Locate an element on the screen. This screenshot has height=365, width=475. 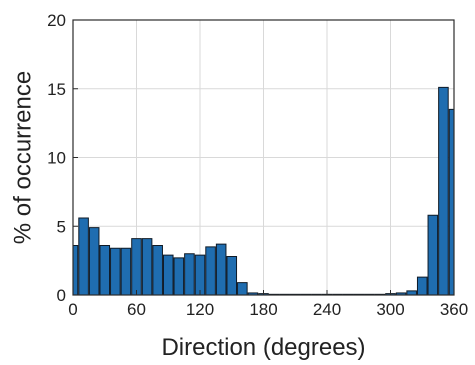
x-tick-label: 180 is located at coordinates (263, 309).